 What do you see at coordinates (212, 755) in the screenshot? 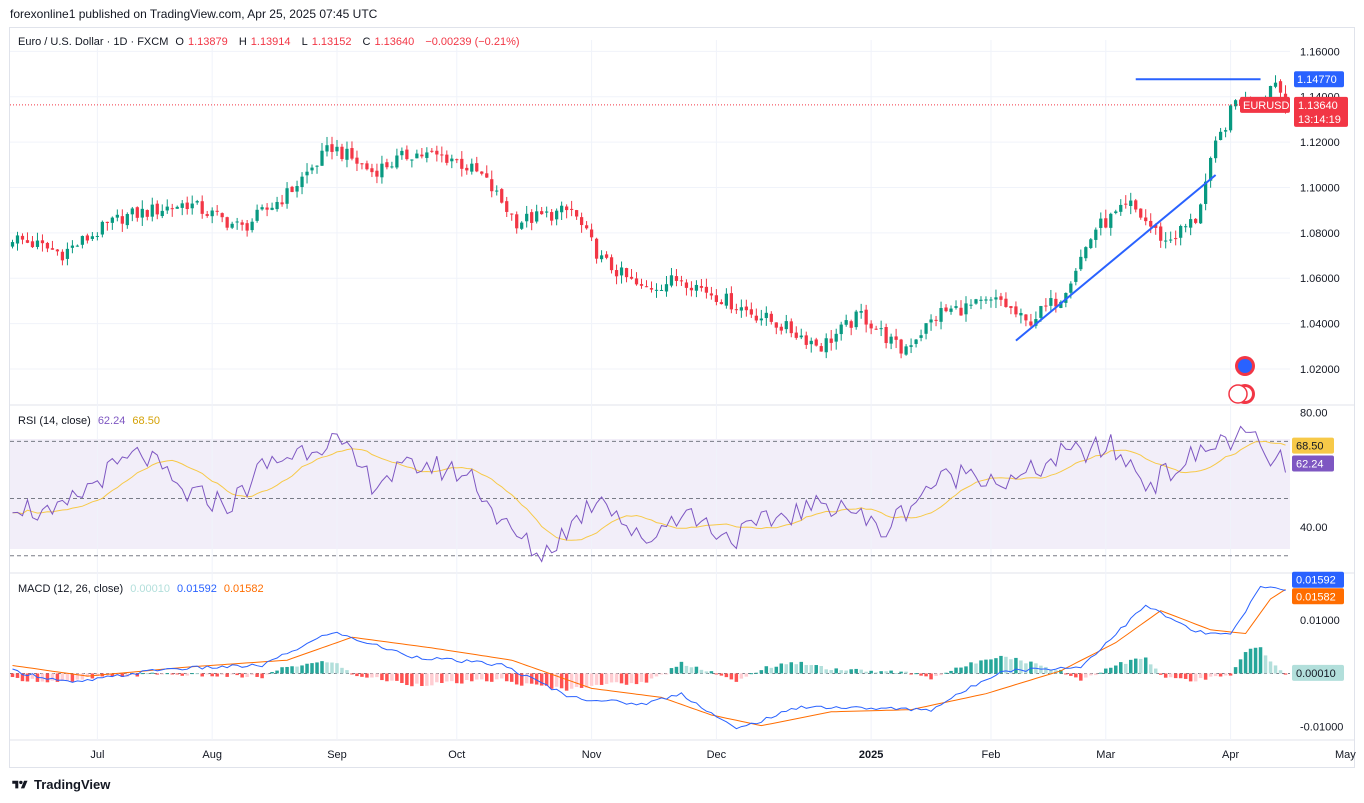
I see `time-tick-label: Aug` at bounding box center [212, 755].